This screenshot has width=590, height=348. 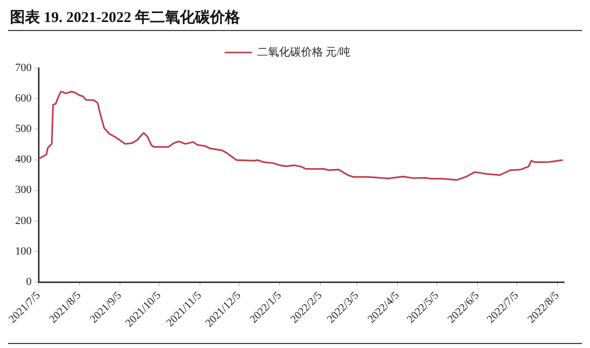 I want to click on y-tick-label: 500, so click(x=23, y=129).